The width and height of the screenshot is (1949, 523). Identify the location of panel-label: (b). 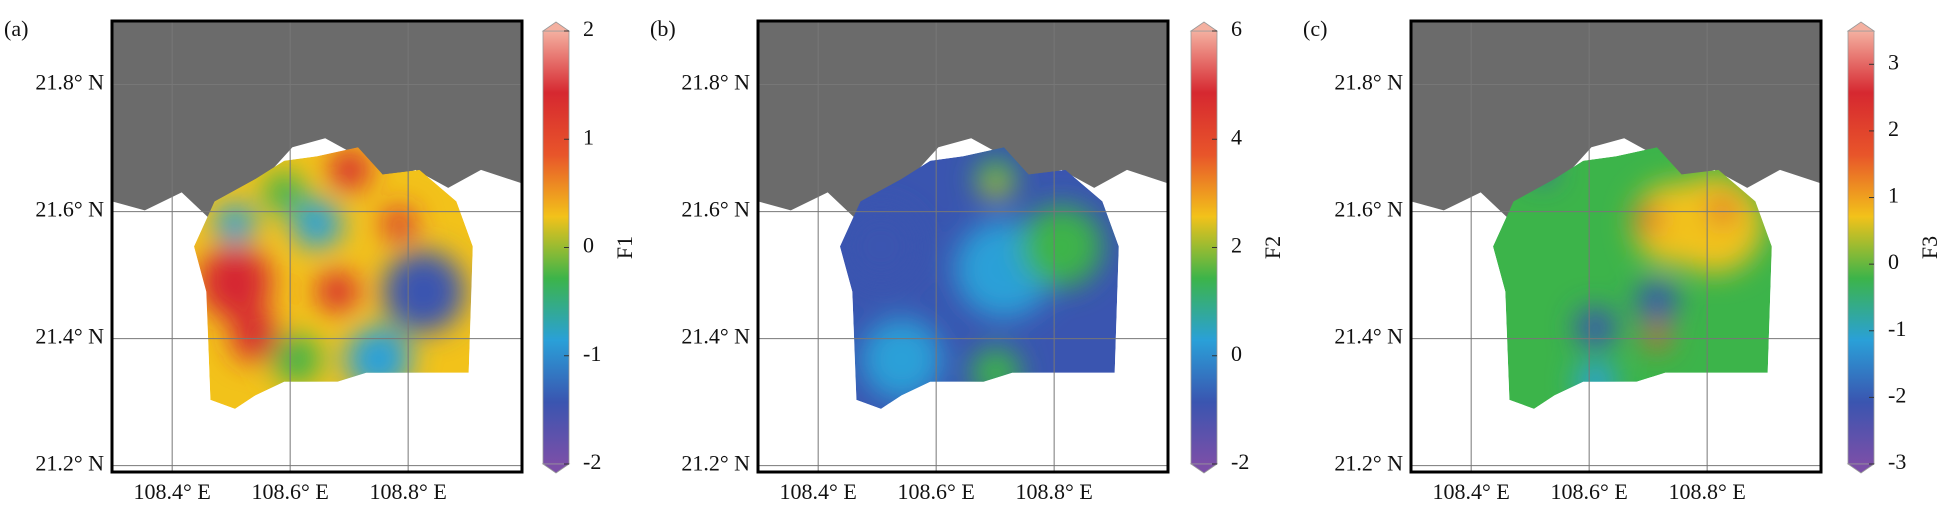
(663, 28).